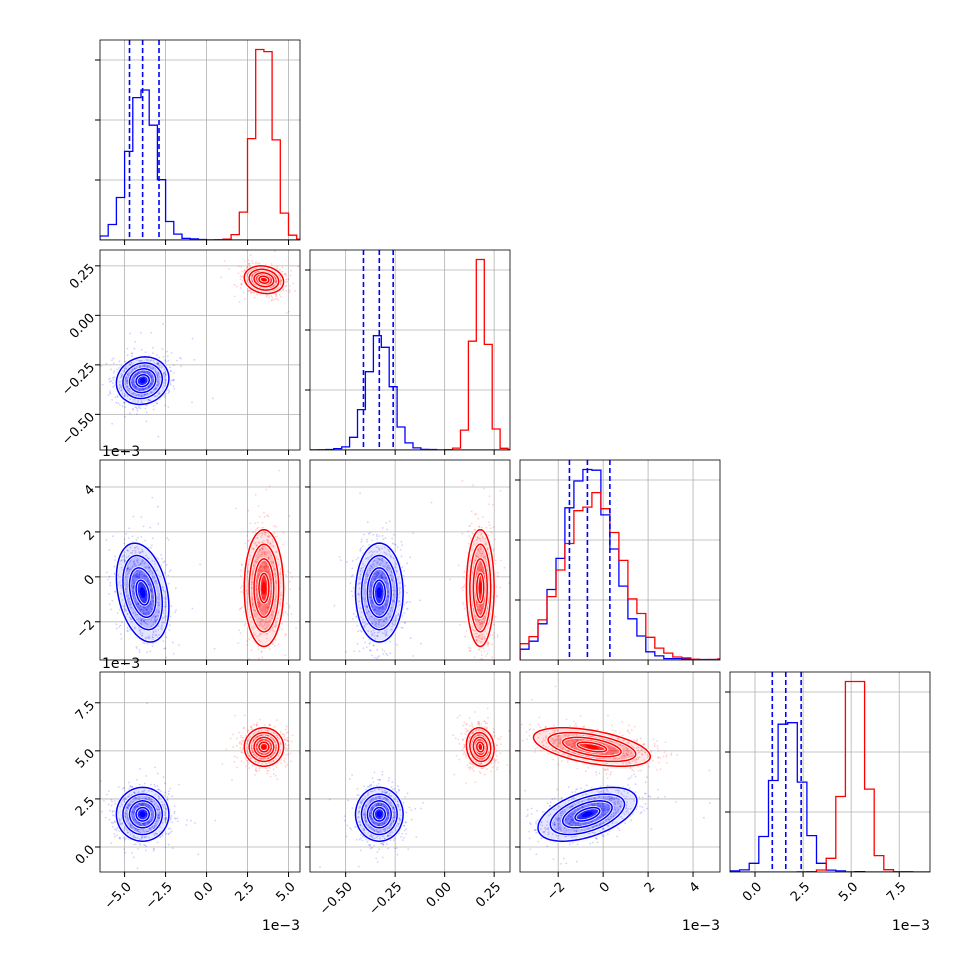 The width and height of the screenshot is (970, 970). Describe the element at coordinates (264, 588) in the screenshot. I see `contour-line` at that location.